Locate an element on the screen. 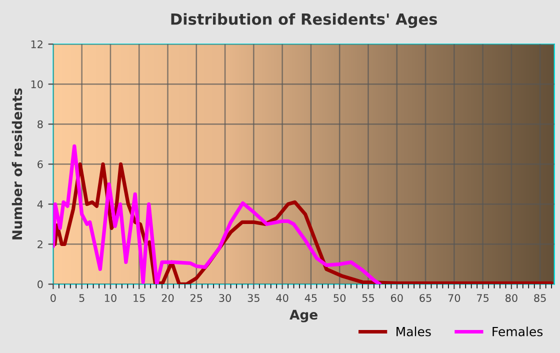 The image size is (560, 353). x-tick-label: 60 is located at coordinates (396, 298).